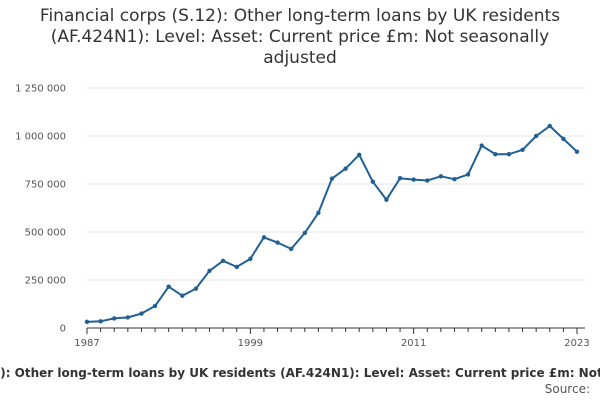  What do you see at coordinates (40, 89) in the screenshot?
I see `y-tick-label: 1 250 000` at bounding box center [40, 89].